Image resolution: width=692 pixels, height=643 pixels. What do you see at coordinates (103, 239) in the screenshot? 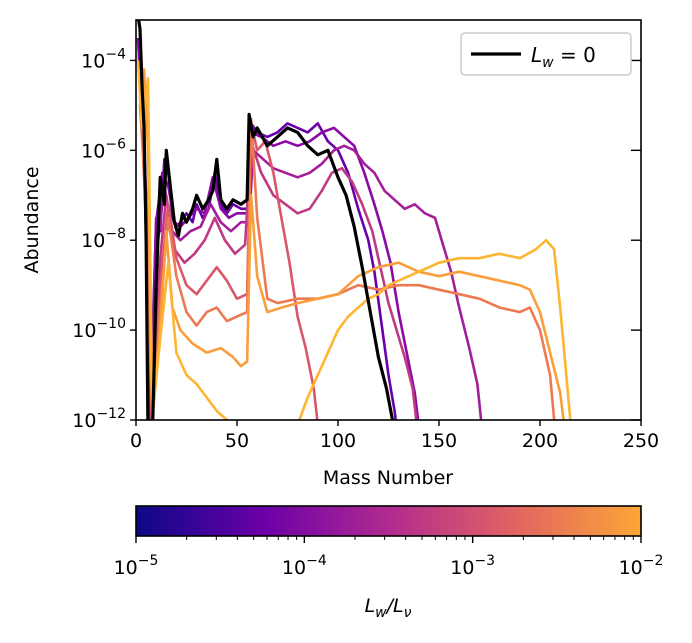
I see `y-tick-label-2: 10⁻⁸` at bounding box center [103, 239].